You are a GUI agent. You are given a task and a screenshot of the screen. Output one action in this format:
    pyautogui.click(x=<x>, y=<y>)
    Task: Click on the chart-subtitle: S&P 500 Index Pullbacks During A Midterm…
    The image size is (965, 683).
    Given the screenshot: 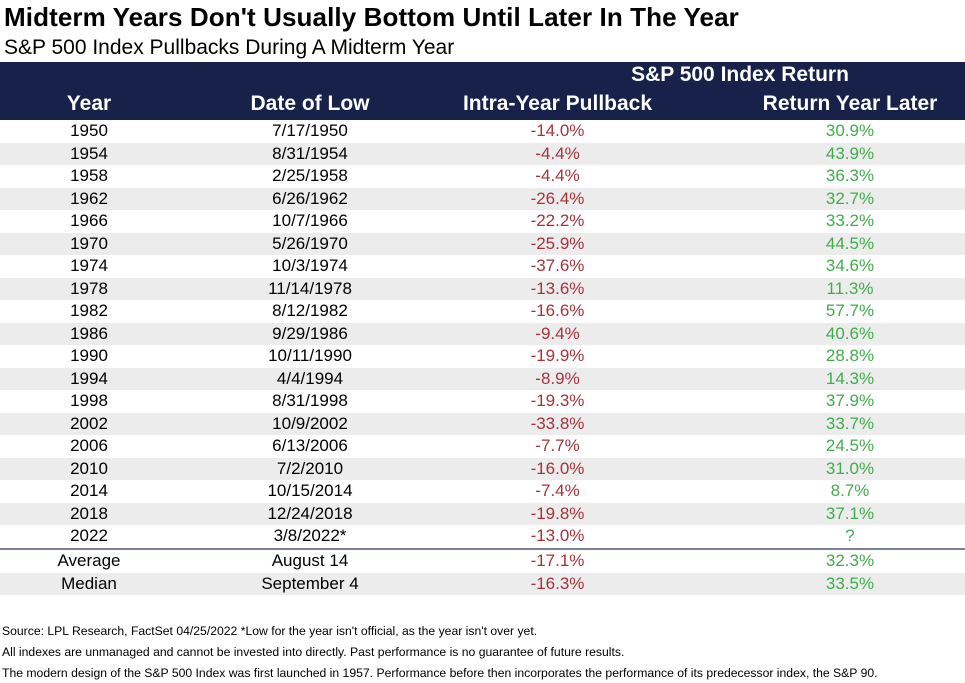 What is the action you would take?
    pyautogui.click(x=229, y=47)
    